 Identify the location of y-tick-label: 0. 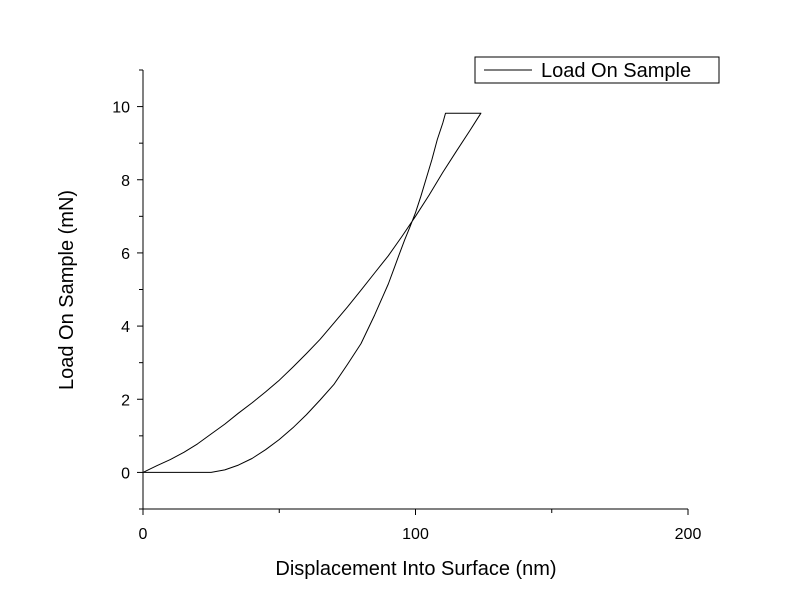
(125, 473).